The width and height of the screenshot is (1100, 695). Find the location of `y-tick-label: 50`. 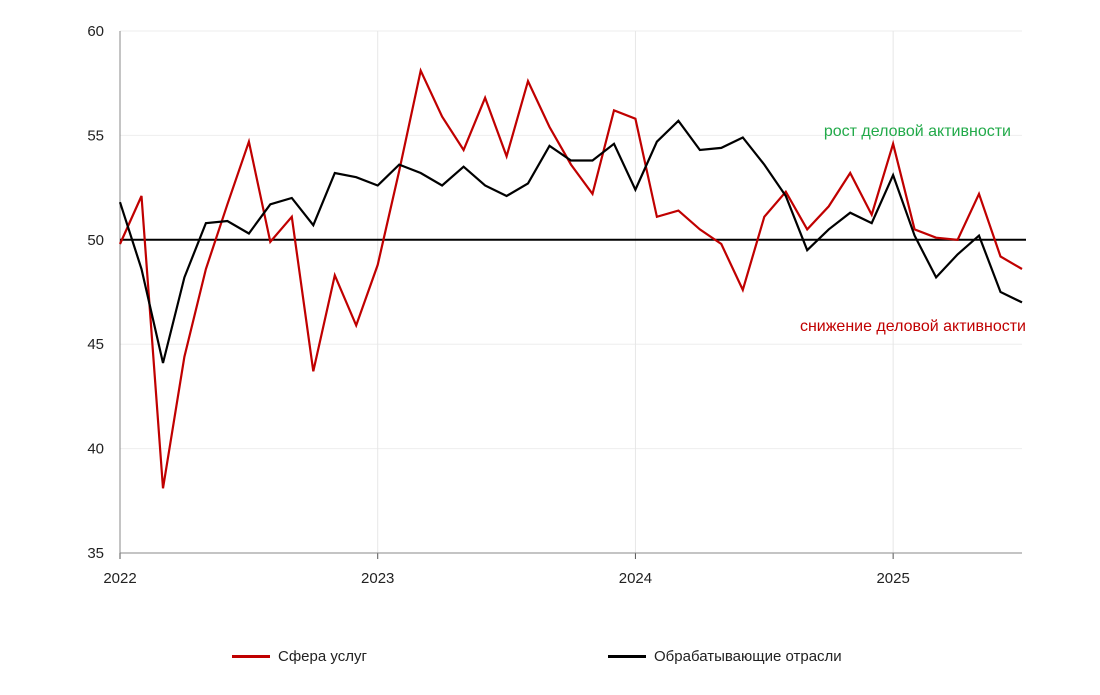

y-tick-label: 50 is located at coordinates (95, 240).